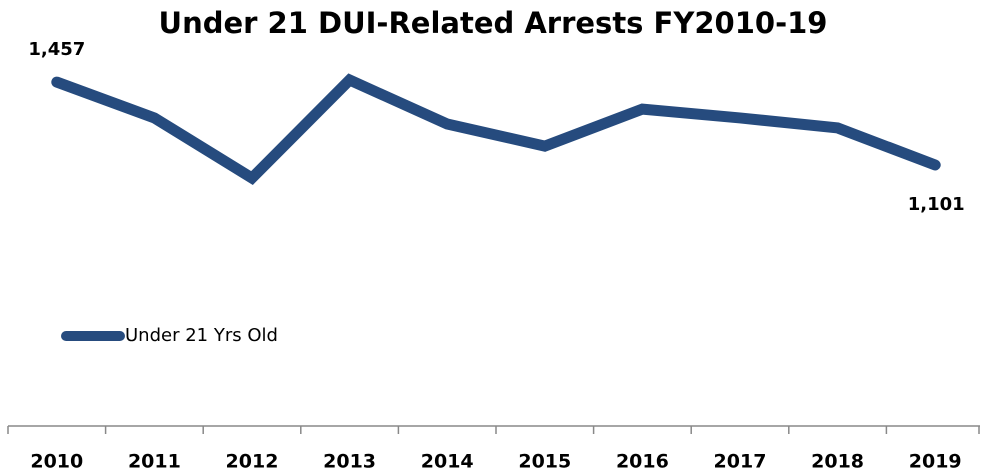 Image resolution: width=982 pixels, height=474 pixels. I want to click on x-tick-label: 2010, so click(56, 462).